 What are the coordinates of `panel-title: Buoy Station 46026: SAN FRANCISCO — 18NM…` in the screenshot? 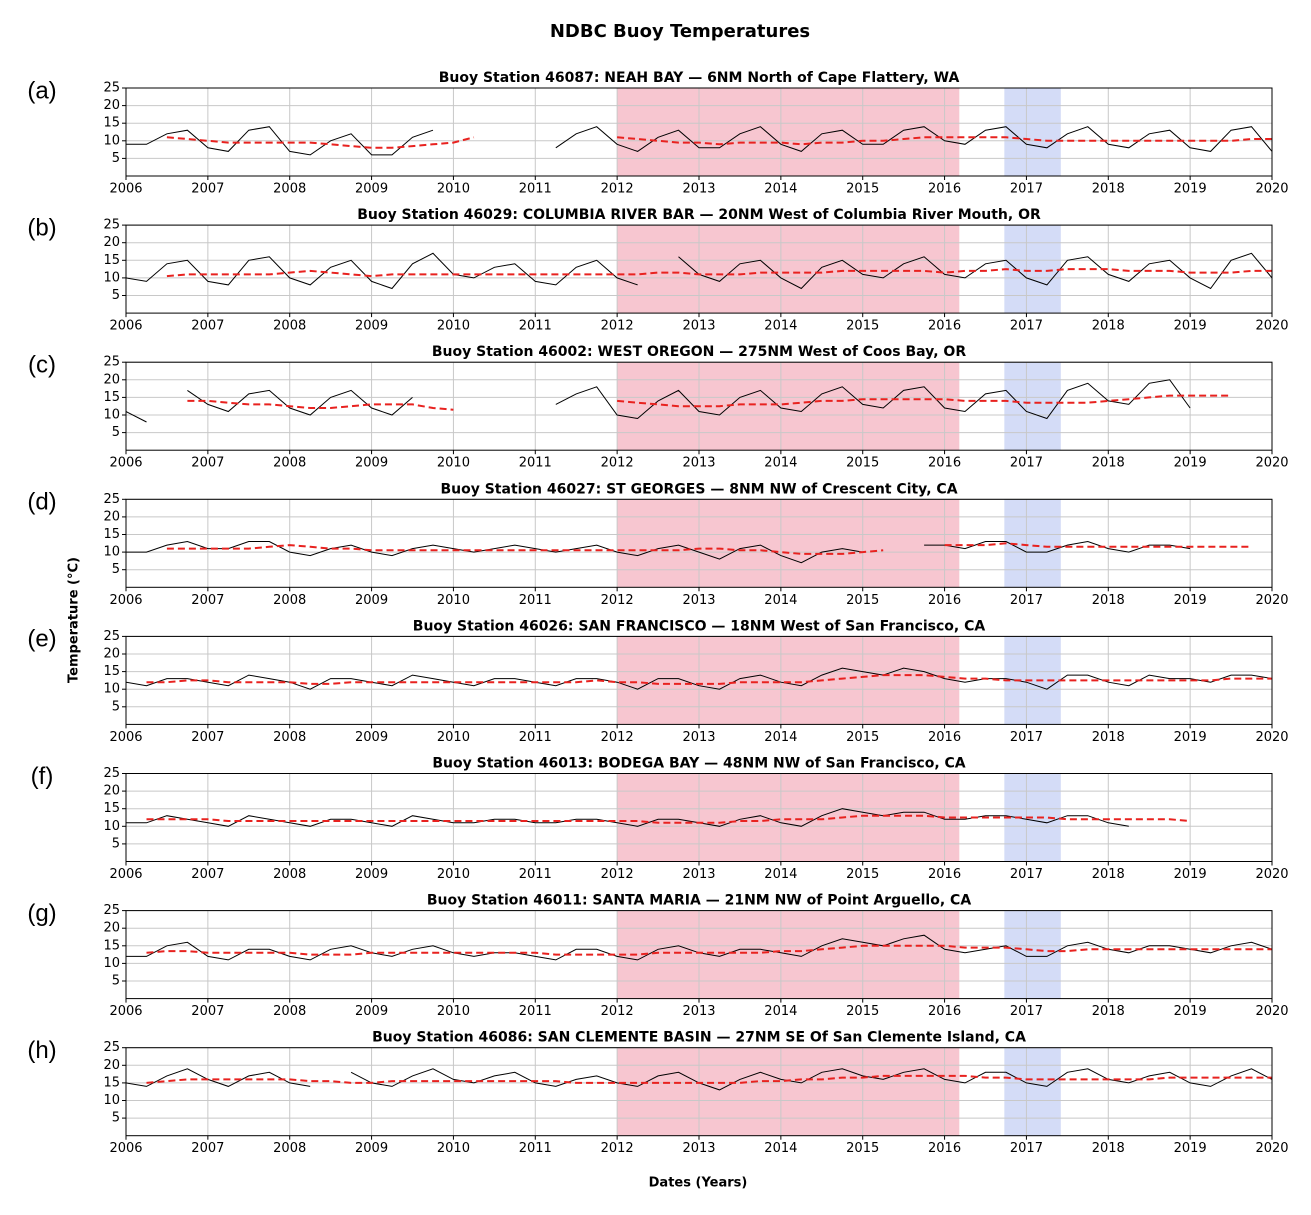 It's located at (699, 626).